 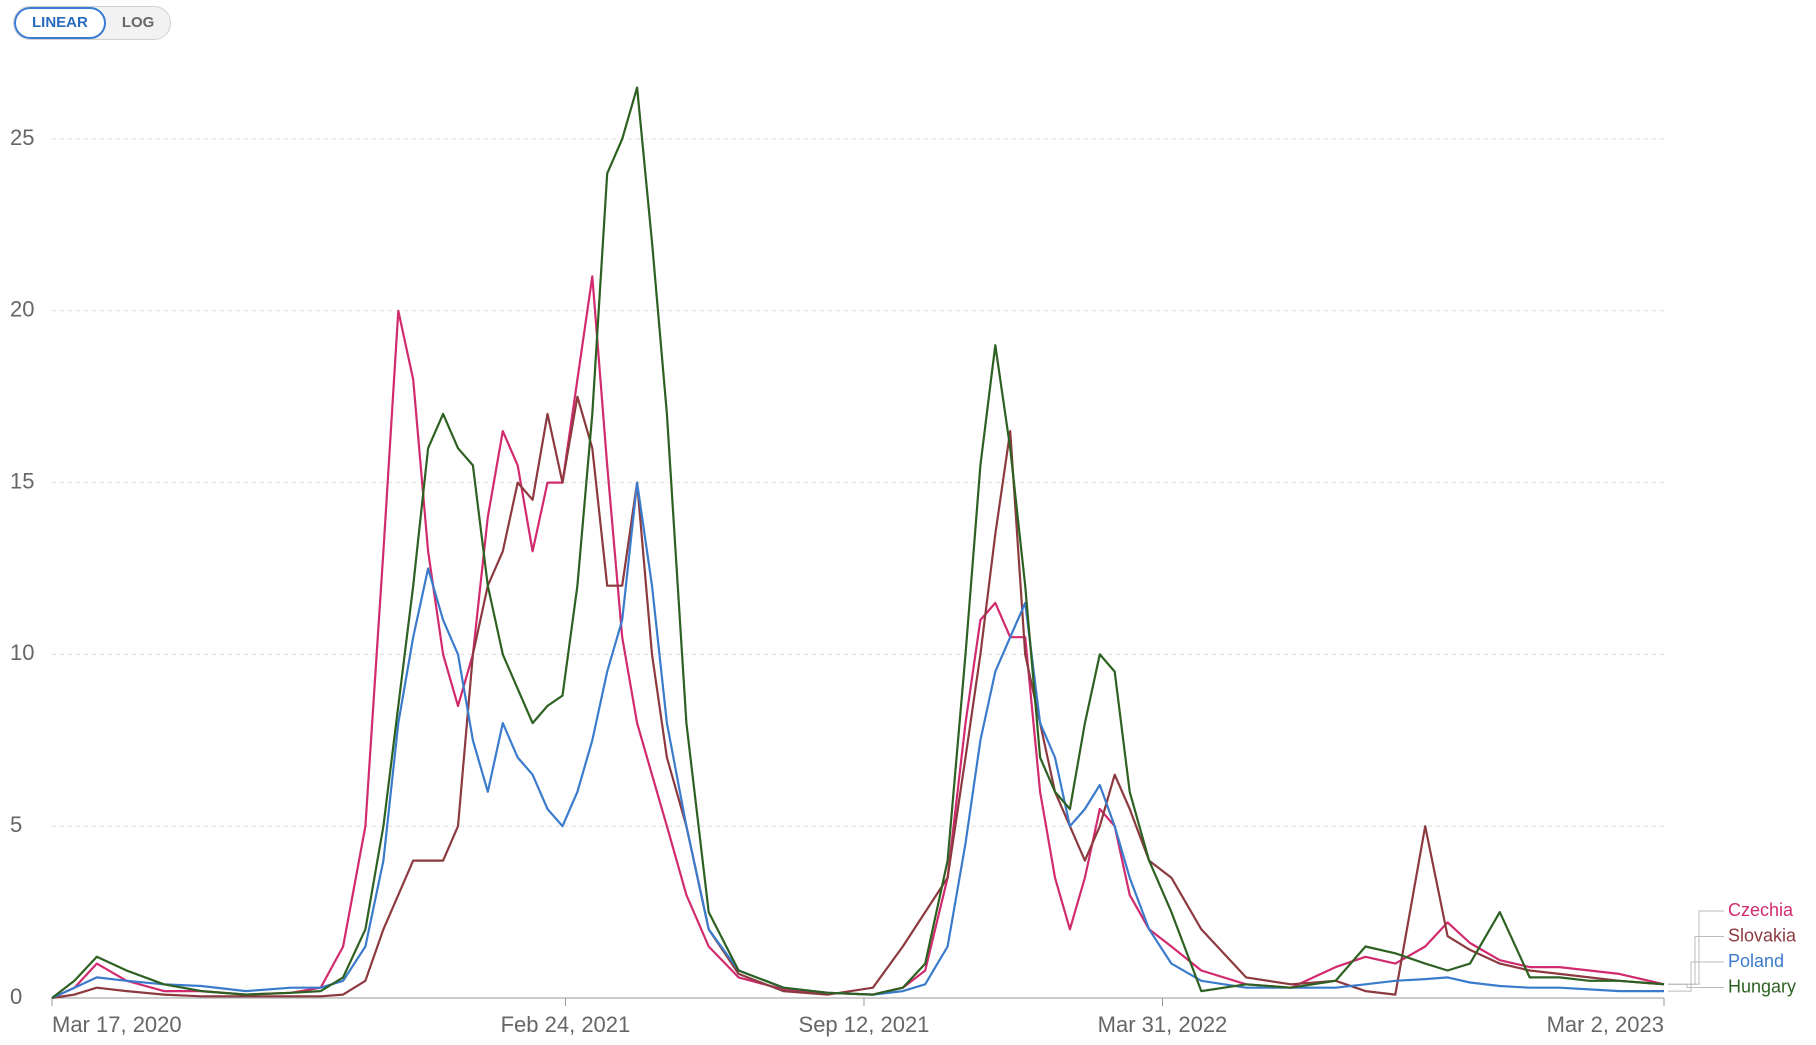 What do you see at coordinates (864, 1024) in the screenshot?
I see `x-tick-label: Sep 12, 2021` at bounding box center [864, 1024].